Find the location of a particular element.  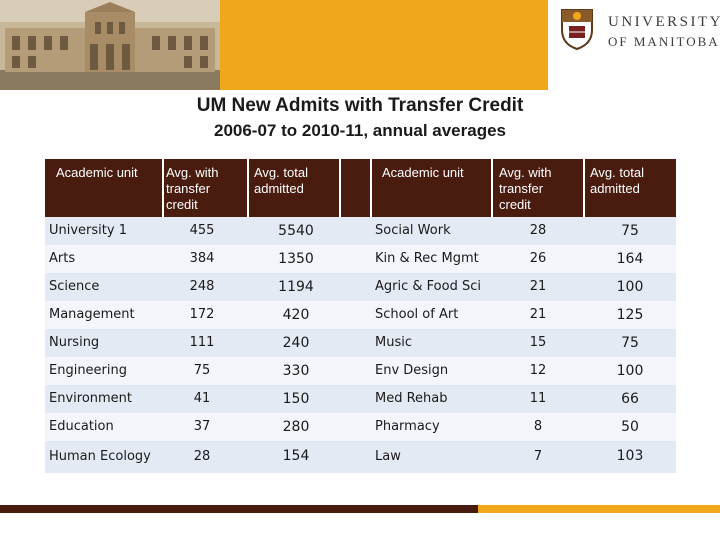

header-academic-unit-2: Academic unit is located at coordinates (423, 172).